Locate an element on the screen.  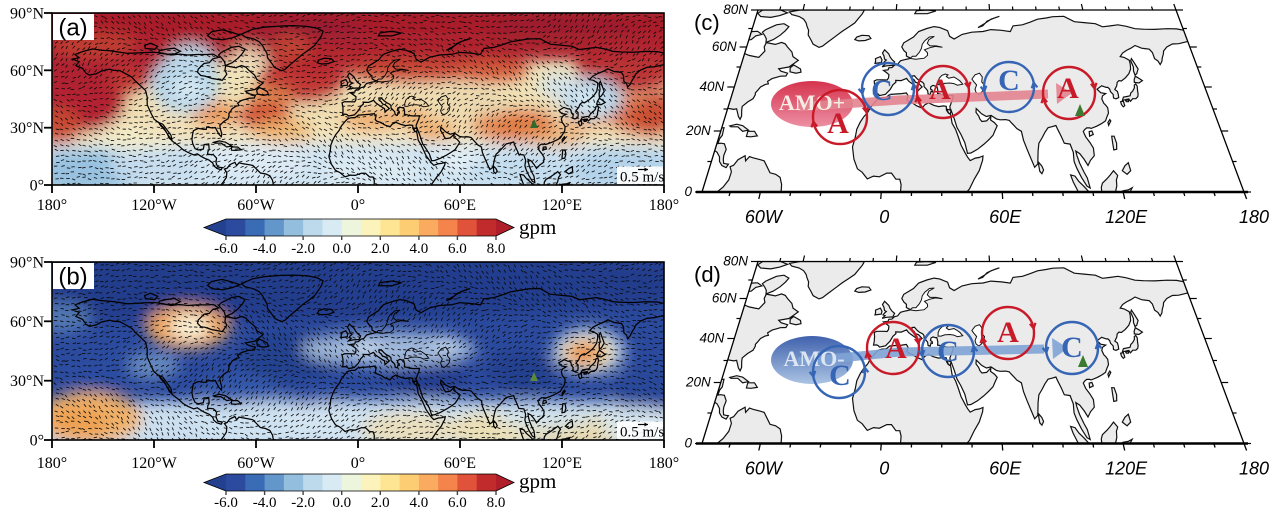
svg-text: (c) is located at coordinates (707, 22).